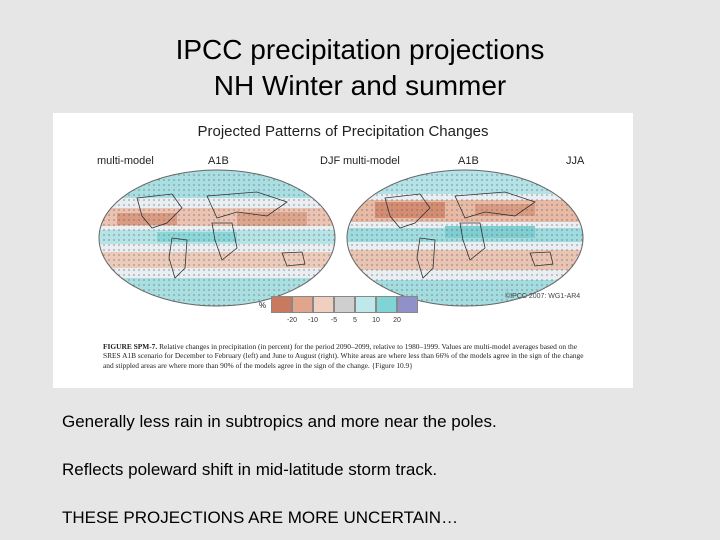 The width and height of the screenshot is (720, 540). I want to click on left-panel-season-label: DJF, so click(330, 161).